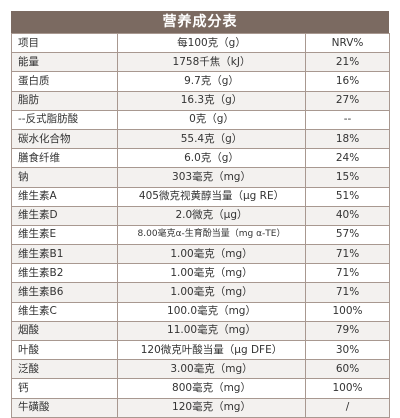 The height and width of the screenshot is (418, 400). Describe the element at coordinates (347, 369) in the screenshot. I see `nutrient-nrv: 60%` at that location.